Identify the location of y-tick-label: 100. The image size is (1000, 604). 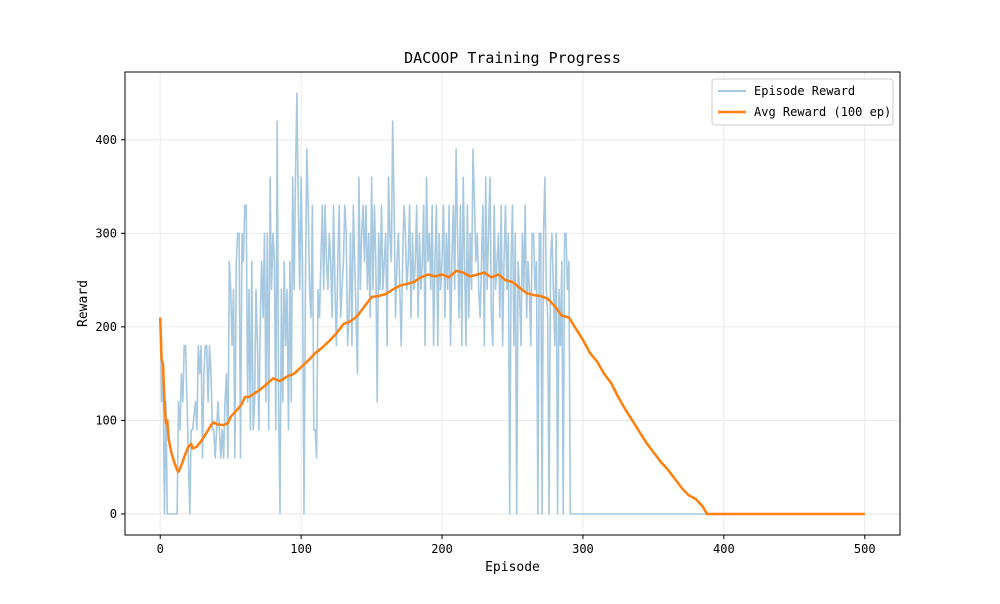
(106, 420).